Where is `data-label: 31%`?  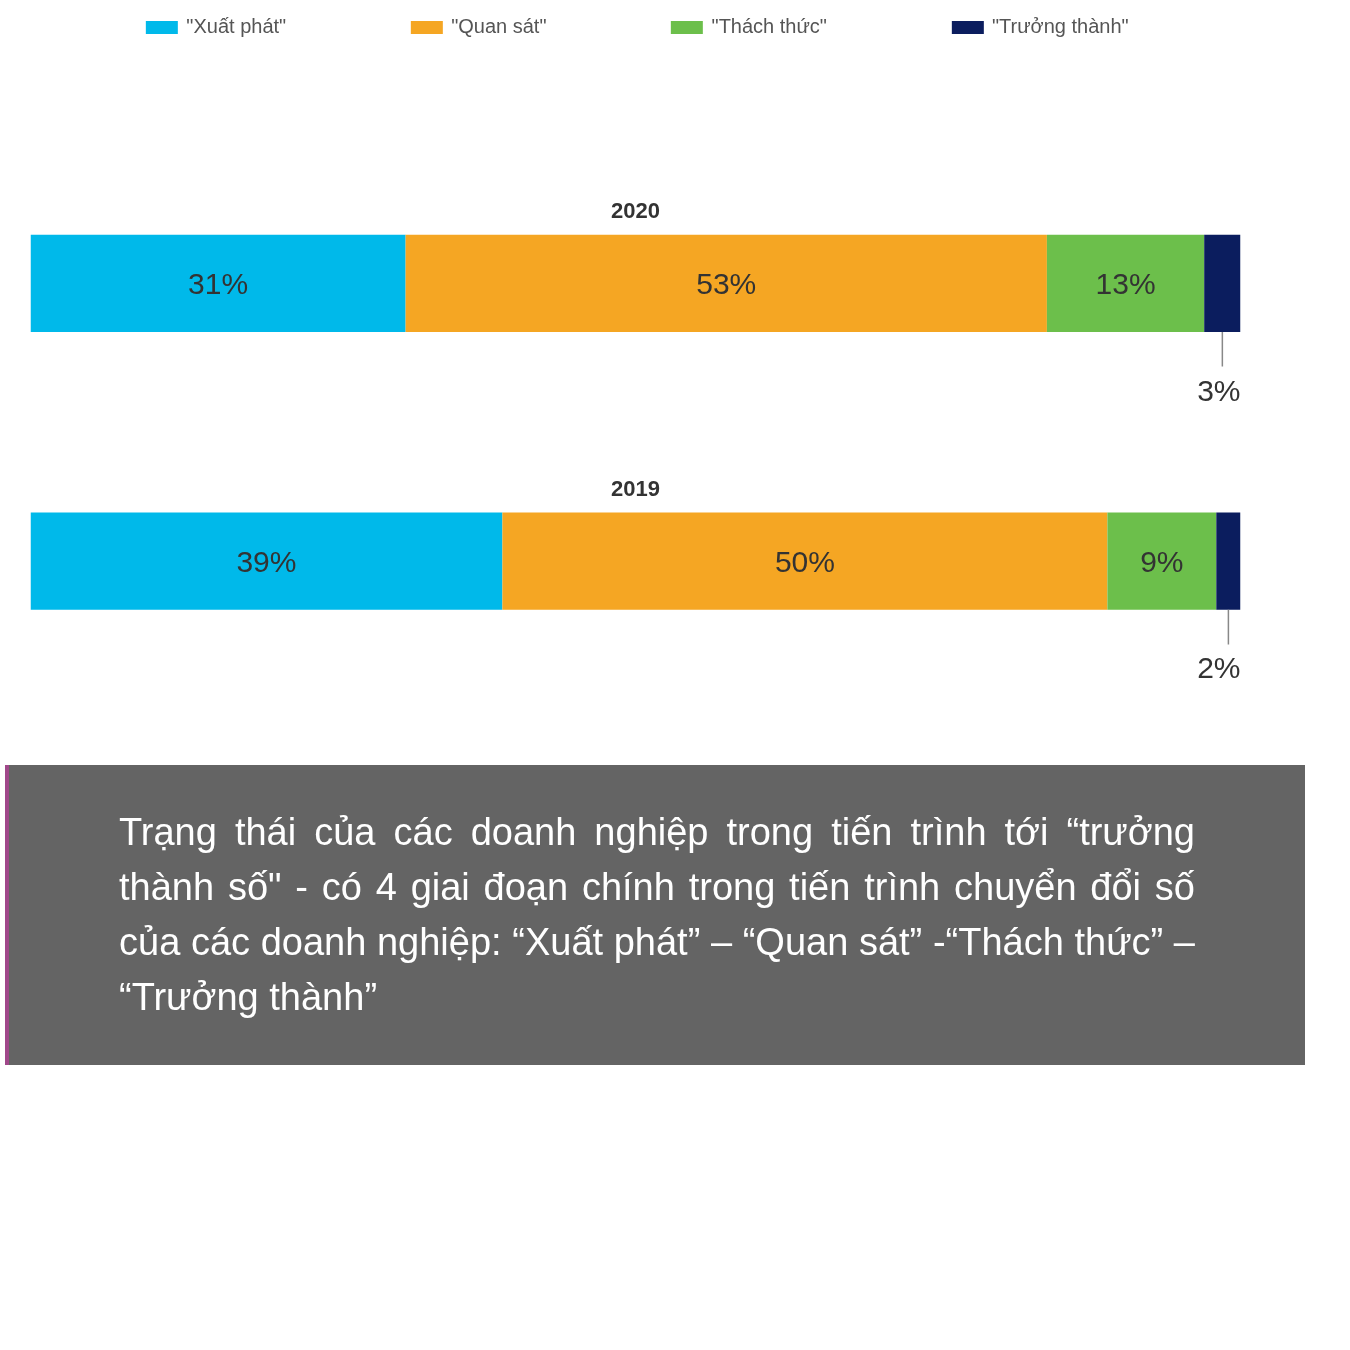
data-label: 31% is located at coordinates (218, 283).